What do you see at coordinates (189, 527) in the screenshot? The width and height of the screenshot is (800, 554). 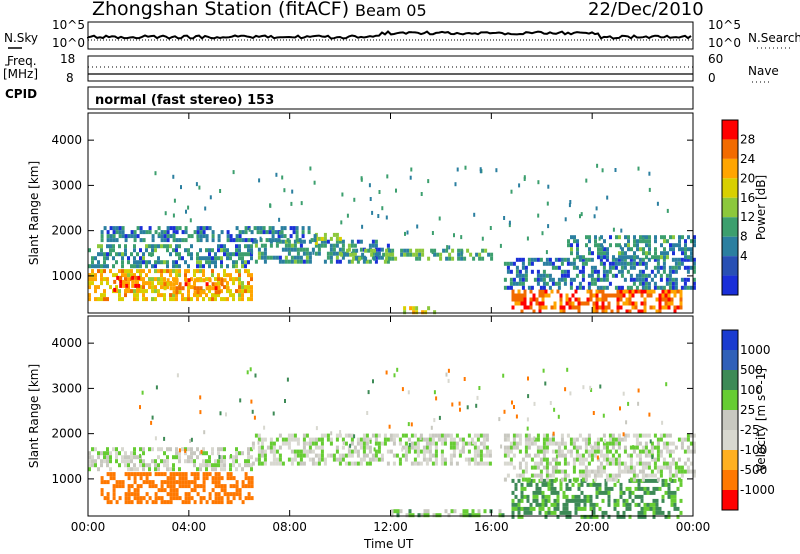 I see `x-tick-label: 04:00` at bounding box center [189, 527].